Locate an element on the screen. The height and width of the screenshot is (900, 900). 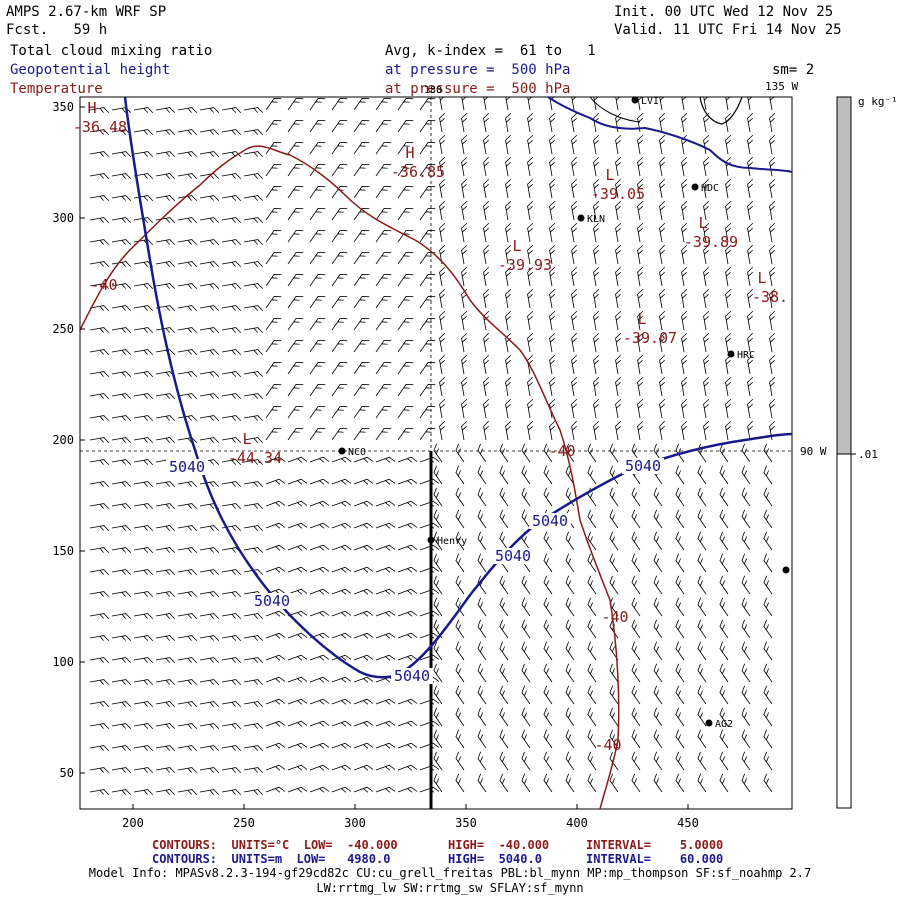
height-label-bg is located at coordinates (272, 601).